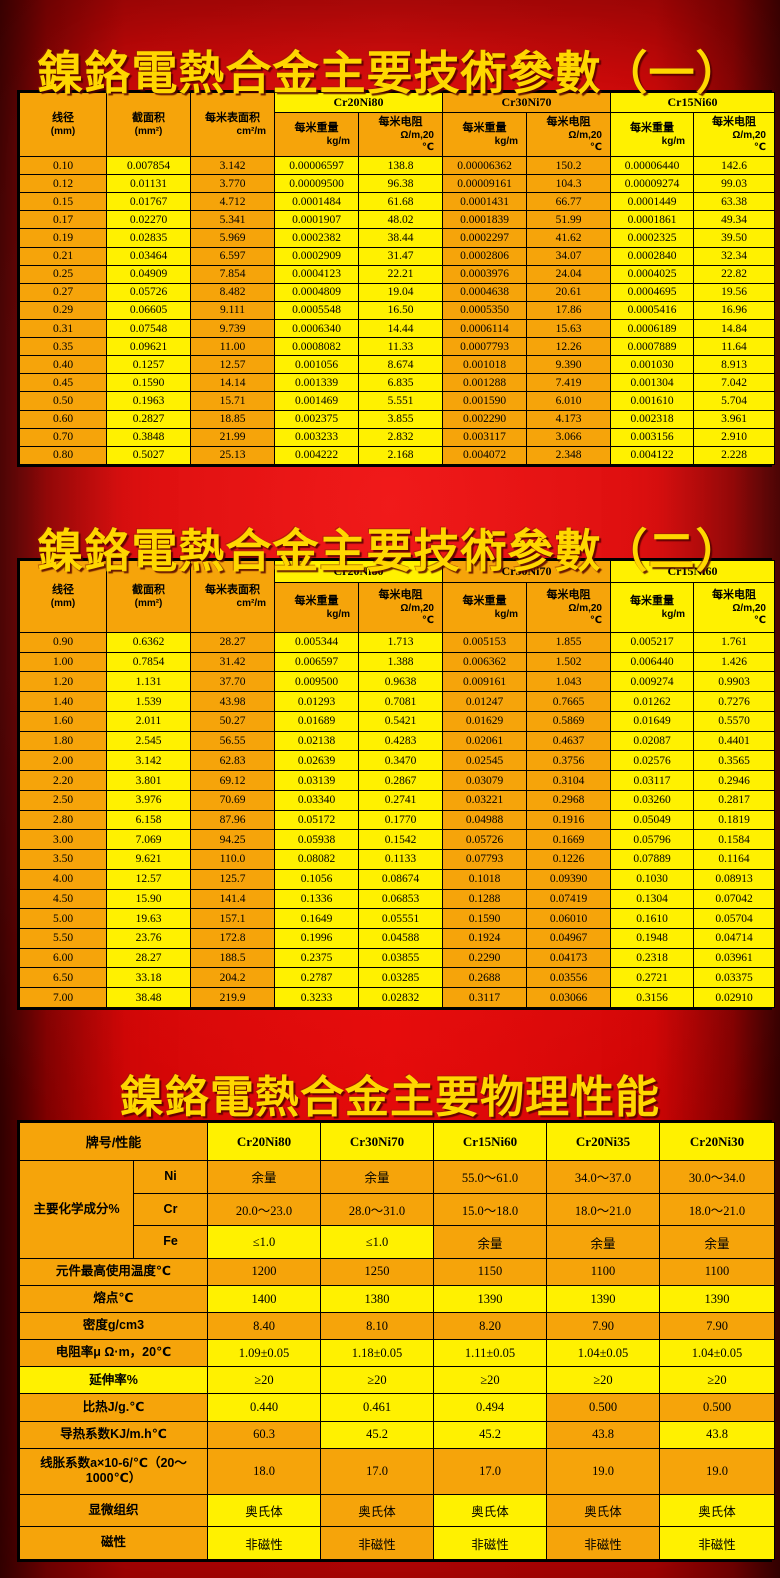  What do you see at coordinates (734, 328) in the screenshot?
I see `cell: 14.84` at bounding box center [734, 328].